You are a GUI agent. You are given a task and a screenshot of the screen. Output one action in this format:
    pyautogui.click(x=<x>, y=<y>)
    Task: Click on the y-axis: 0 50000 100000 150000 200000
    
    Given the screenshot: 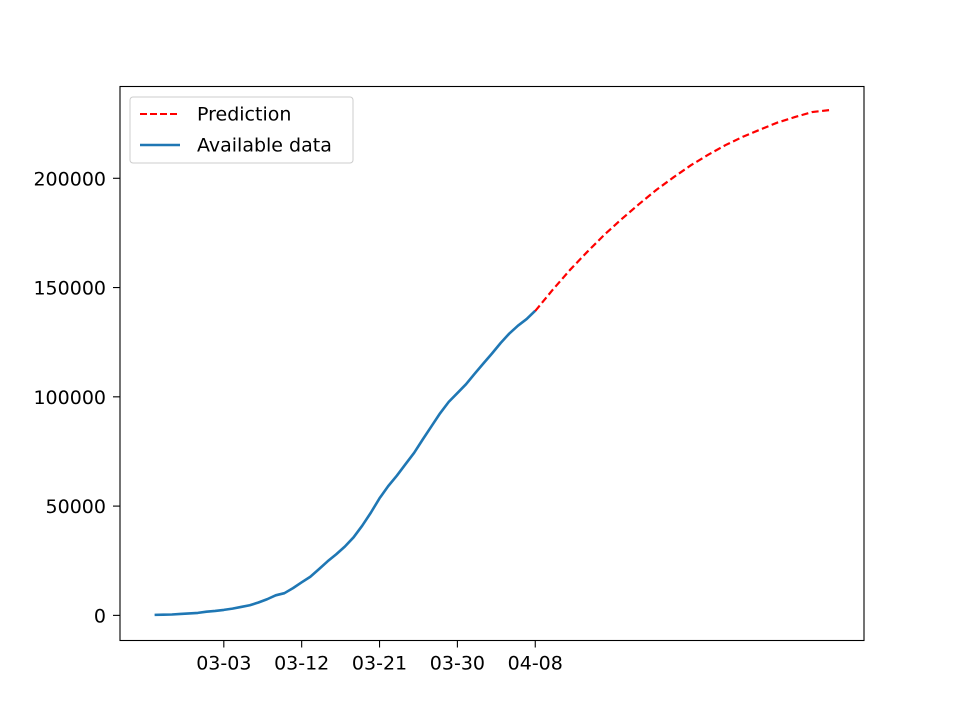 What is the action you would take?
    pyautogui.click(x=76, y=397)
    